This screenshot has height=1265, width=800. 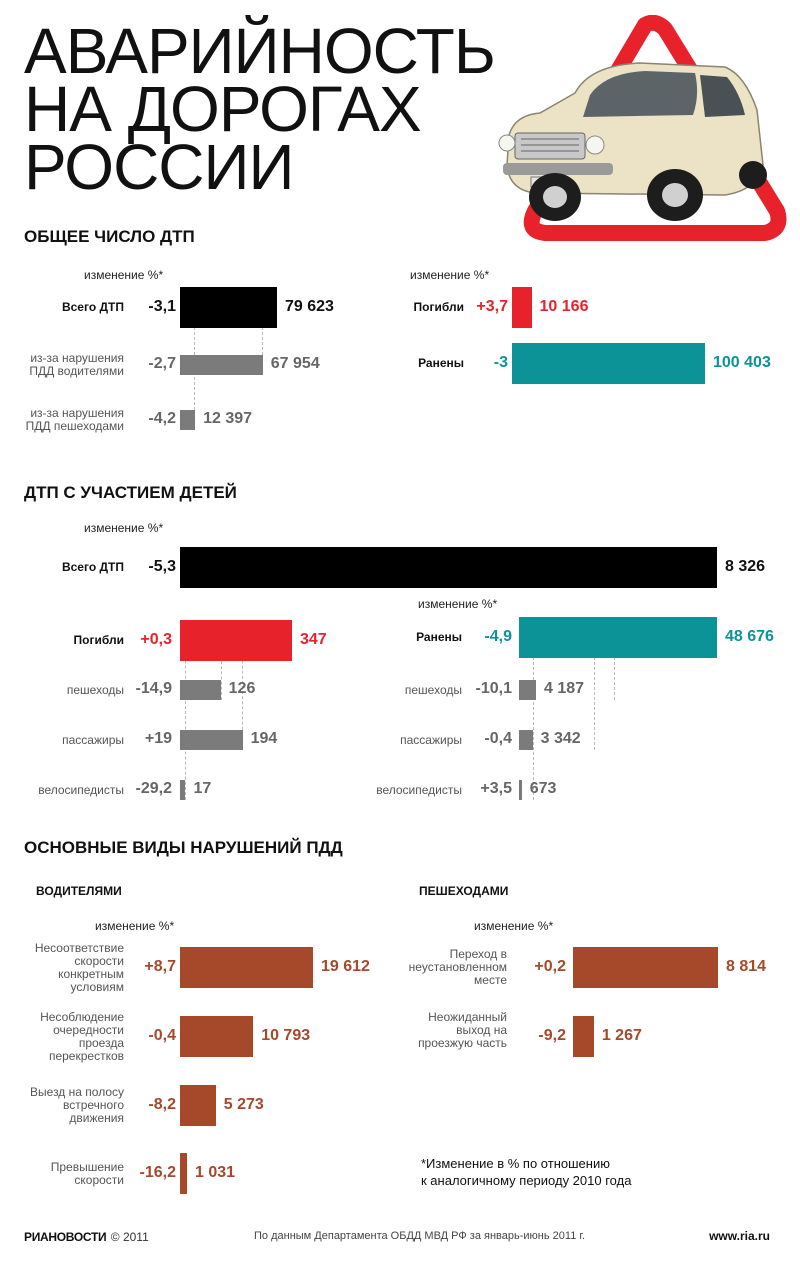 I want to click on car-icon, so click(x=632, y=141).